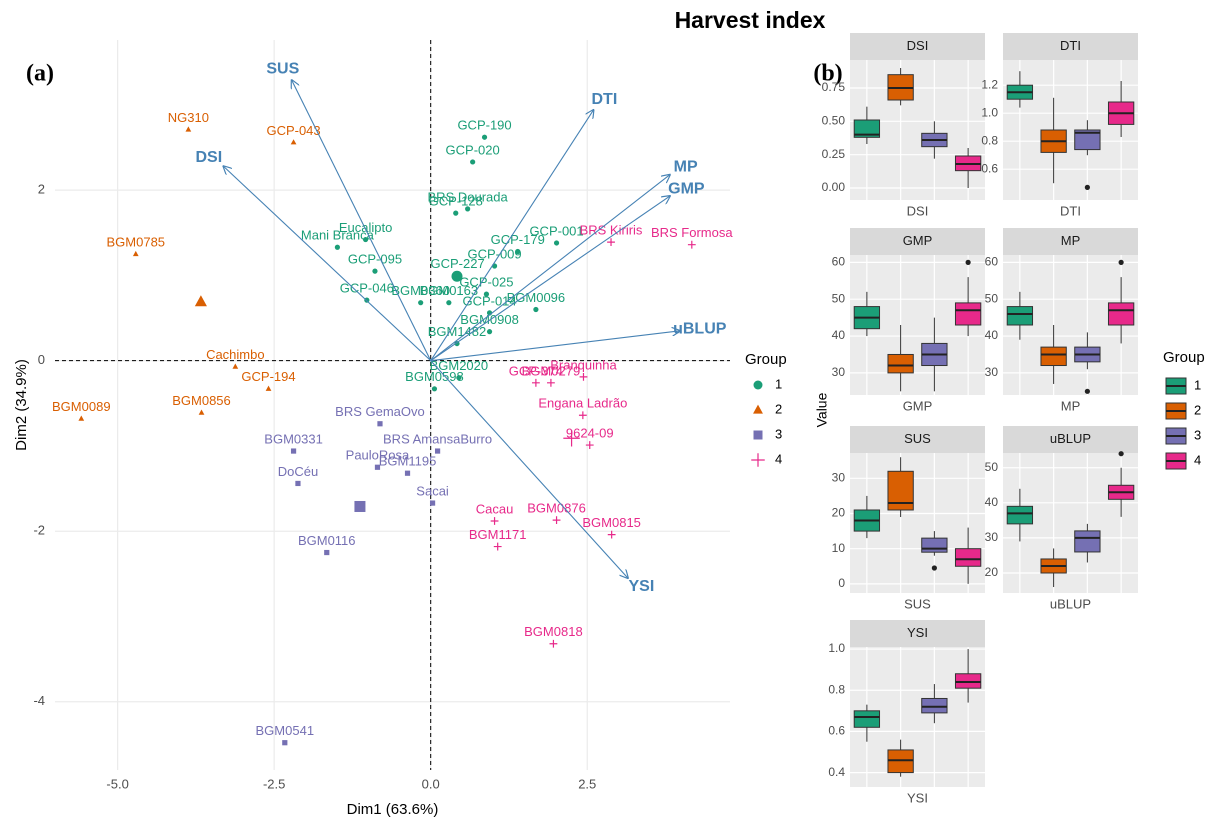  What do you see at coordinates (604, 99) in the screenshot?
I see `arrow-label: DTI` at bounding box center [604, 99].